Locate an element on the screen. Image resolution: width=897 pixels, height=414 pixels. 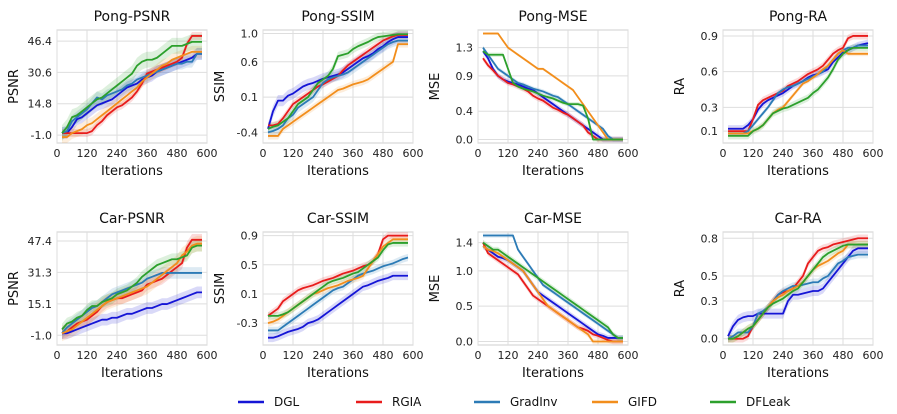
y-tick-label: 0.8 is located at coordinates (710, 238).